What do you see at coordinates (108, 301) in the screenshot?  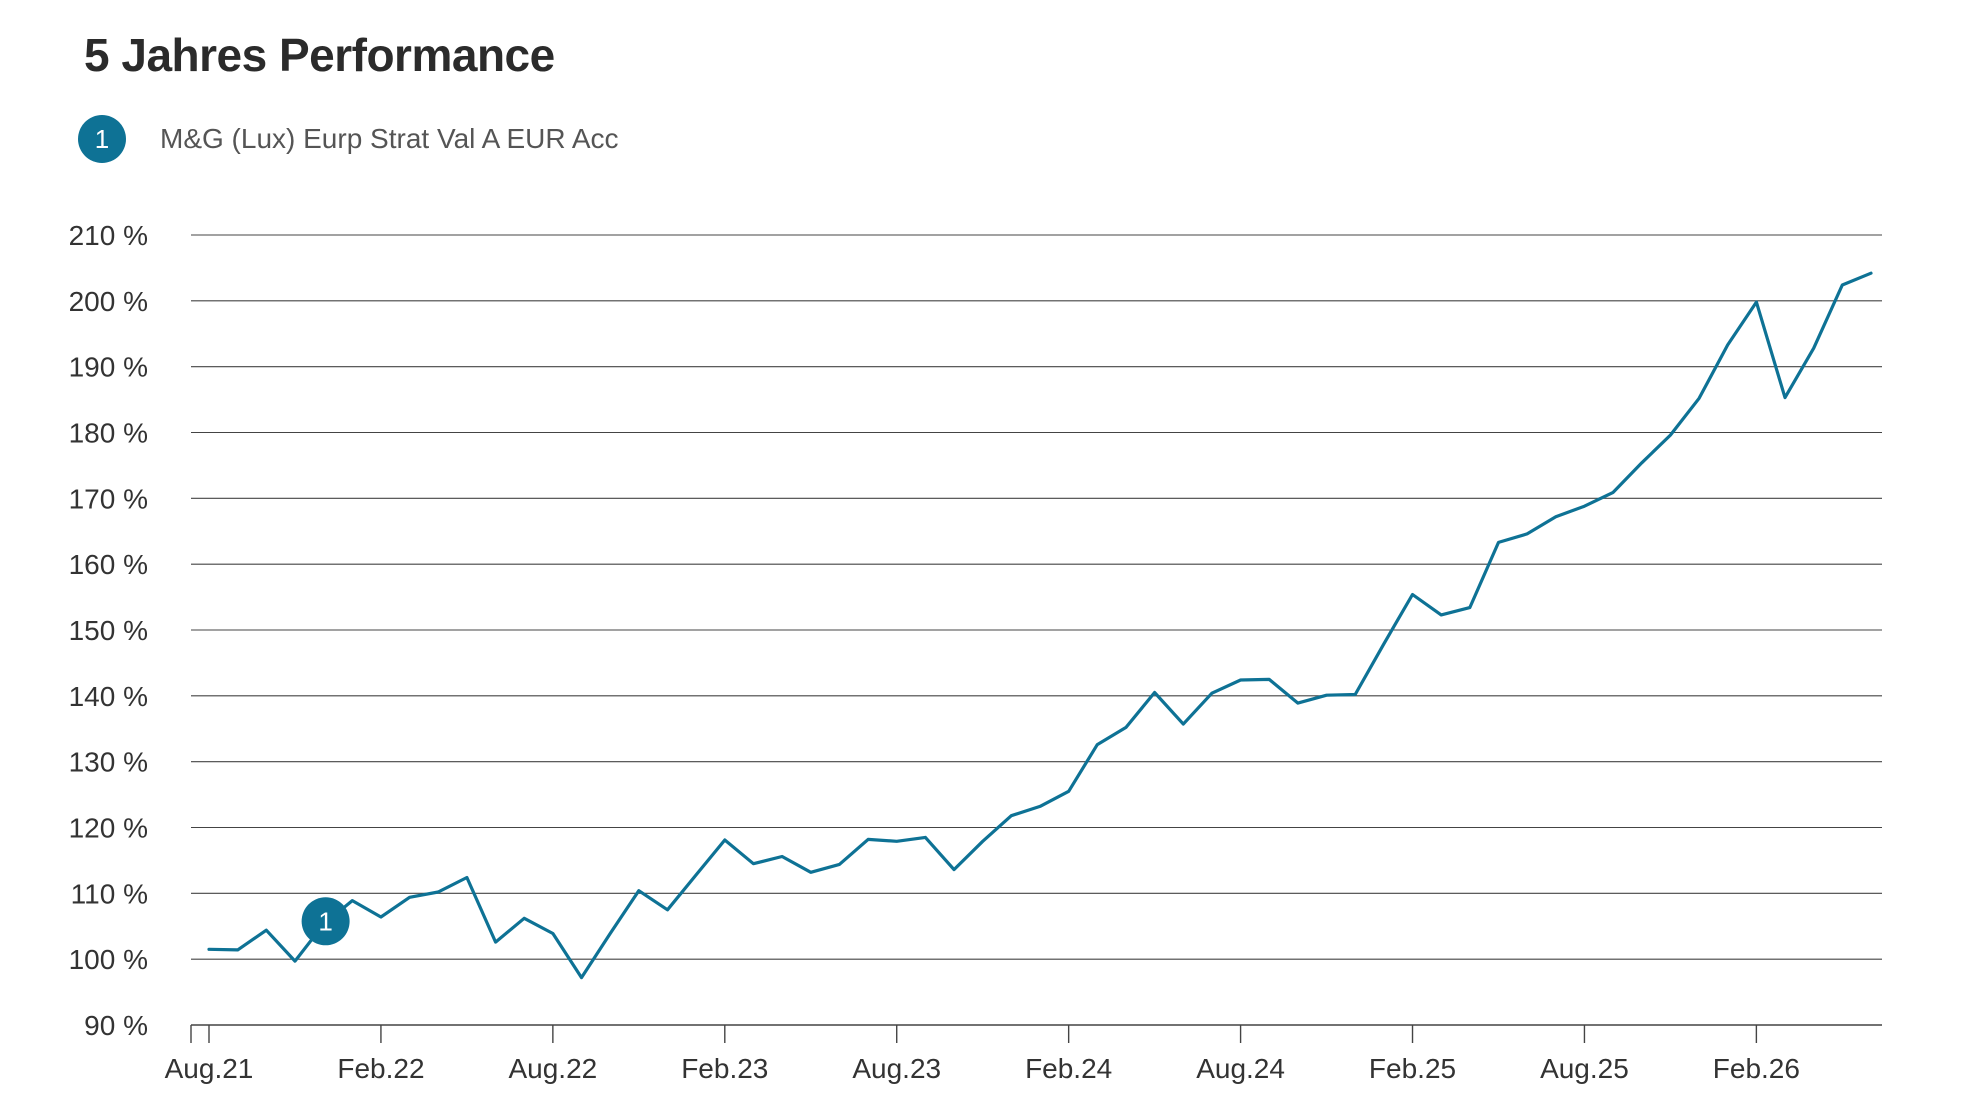 I see `y-tick-label: 200 %` at bounding box center [108, 301].